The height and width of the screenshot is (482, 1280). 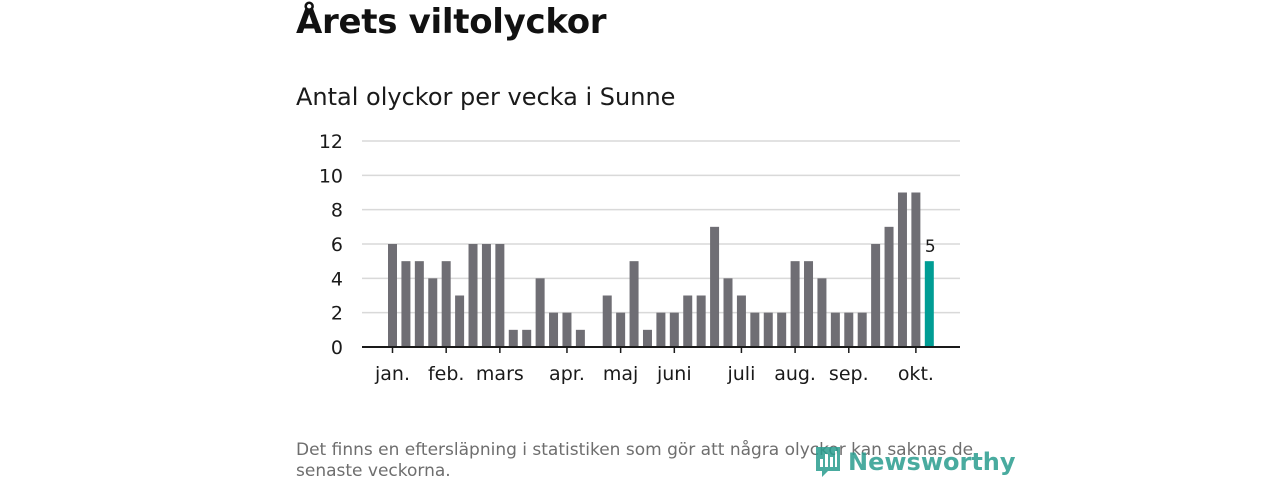 I want to click on data-label: 5, so click(x=930, y=247).